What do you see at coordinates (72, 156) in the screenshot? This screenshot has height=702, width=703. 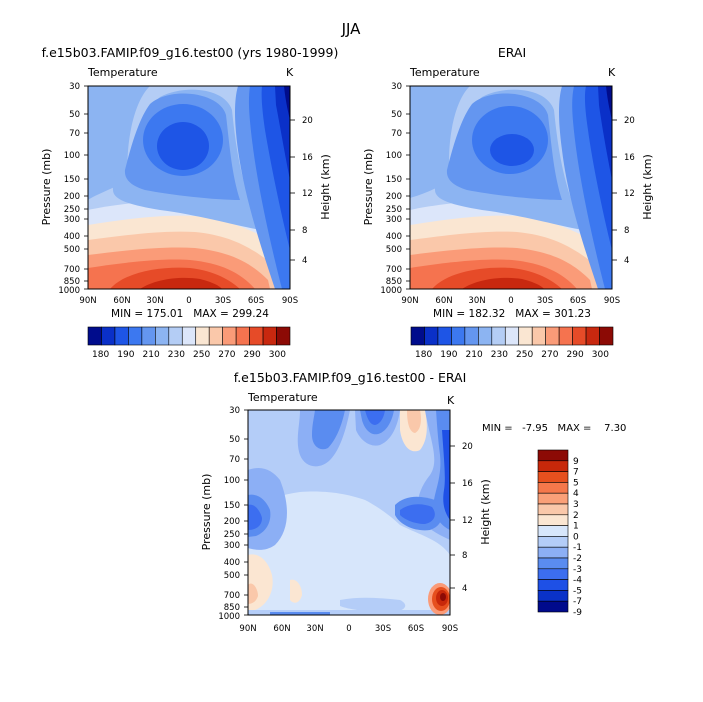 I see `y-tick-label: 100` at bounding box center [72, 156].